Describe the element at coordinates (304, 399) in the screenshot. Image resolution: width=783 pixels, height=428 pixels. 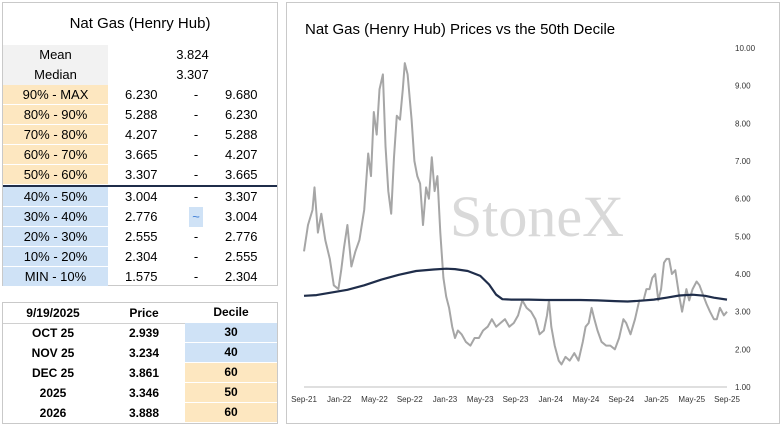
I see `x-tick-label: Sep-21` at that location.